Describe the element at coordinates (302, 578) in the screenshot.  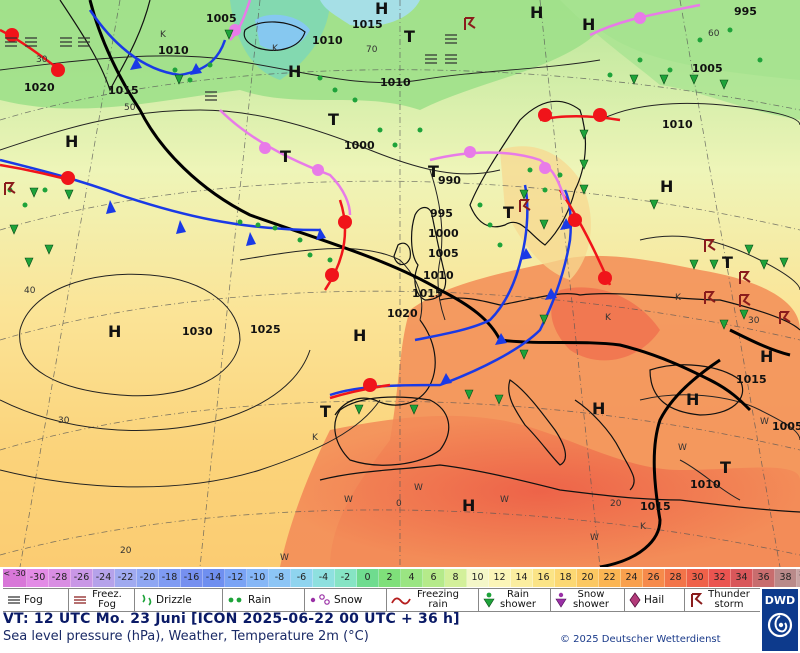
I see `temperature-swatch: -6` at that location.